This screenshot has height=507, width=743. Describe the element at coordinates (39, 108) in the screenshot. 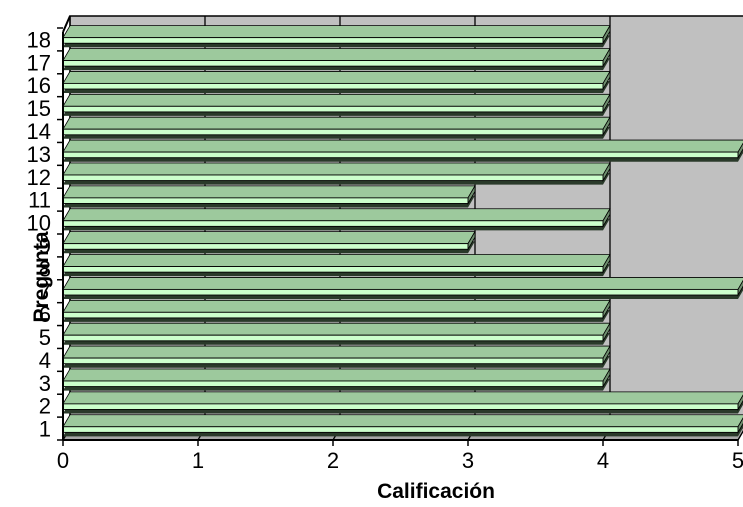

I see `y-tick-label: 15` at that location.